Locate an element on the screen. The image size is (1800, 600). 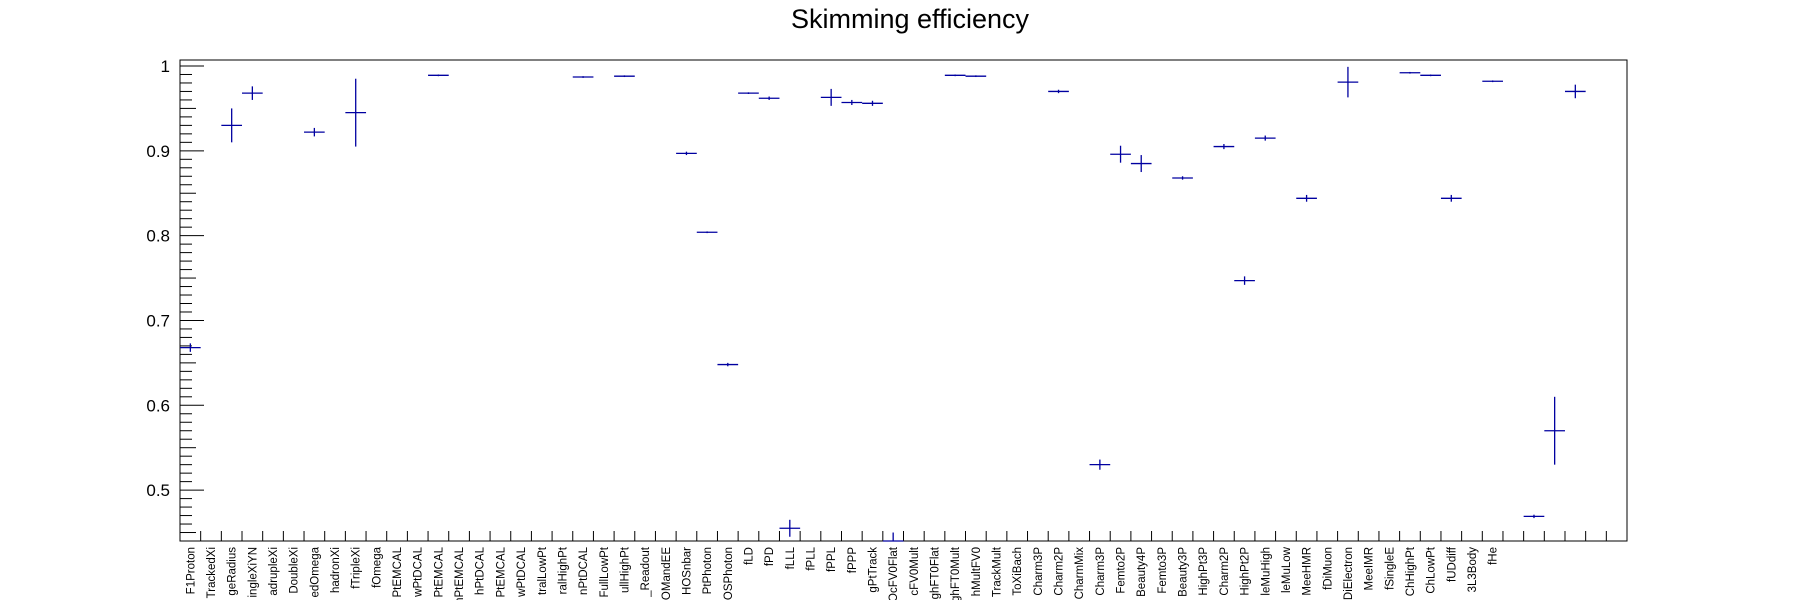
x-tick-label: 3L3Body is located at coordinates (1473, 570).